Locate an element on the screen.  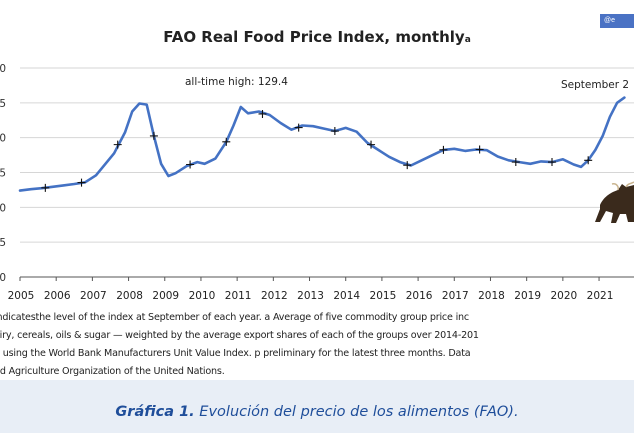
annotation-all-time-high: all-time high: 129.4 is located at coordinates (236, 82).